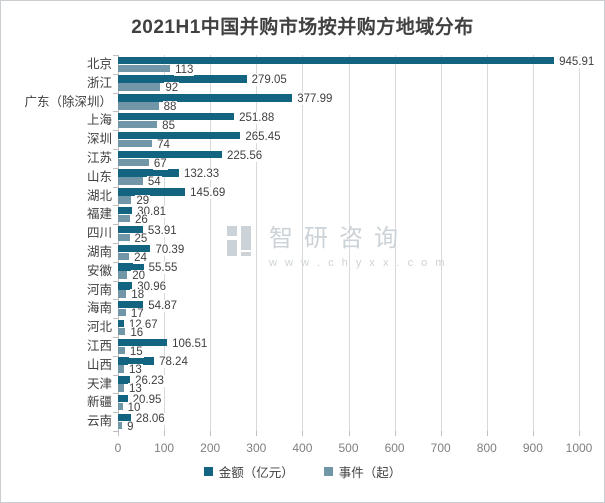  I want to click on value-label-events: 74, so click(163, 144).